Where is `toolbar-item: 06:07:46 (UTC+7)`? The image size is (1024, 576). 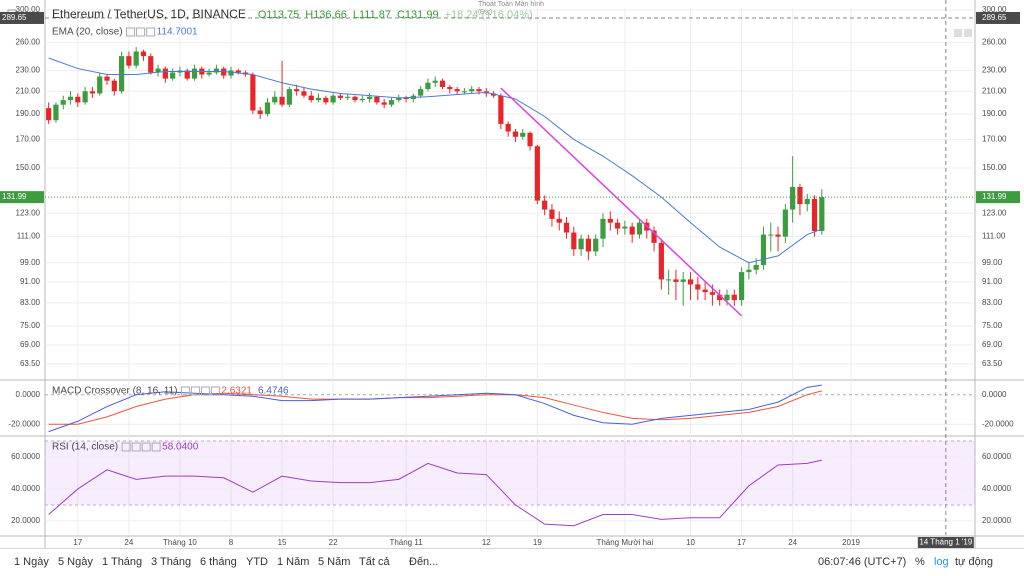 toolbar-item: 06:07:46 (UTC+7) is located at coordinates (862, 562).